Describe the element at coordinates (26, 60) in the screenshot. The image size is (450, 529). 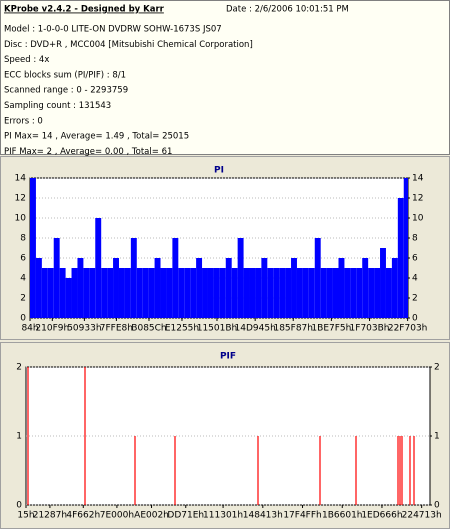
I see `info-line: Speed : 4x` at that location.